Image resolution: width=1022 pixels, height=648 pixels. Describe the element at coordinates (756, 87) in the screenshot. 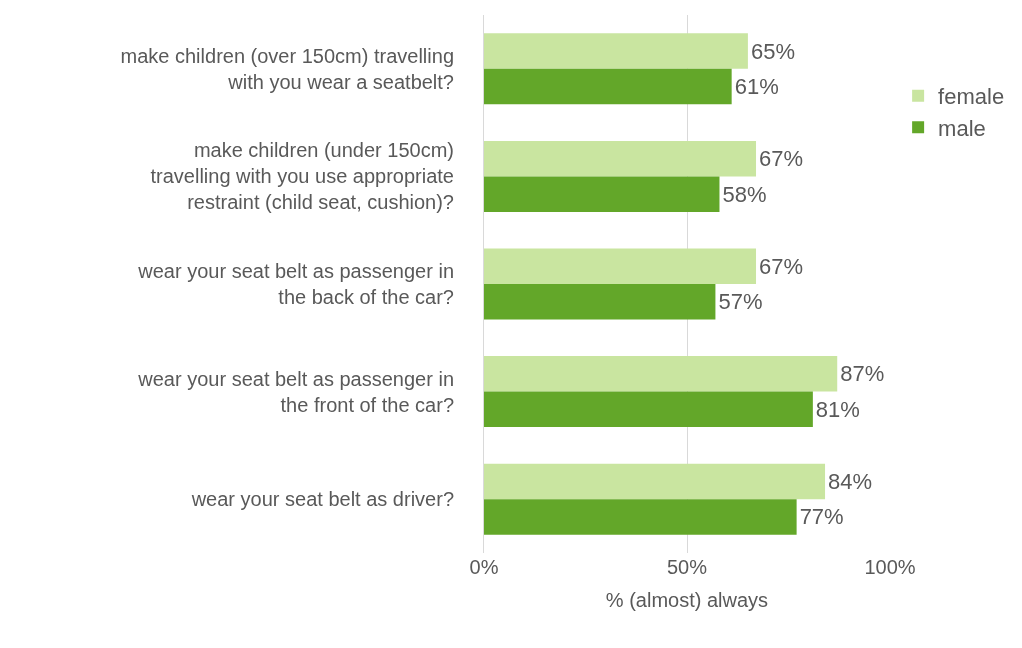

I see `data-label: 61%` at that location.